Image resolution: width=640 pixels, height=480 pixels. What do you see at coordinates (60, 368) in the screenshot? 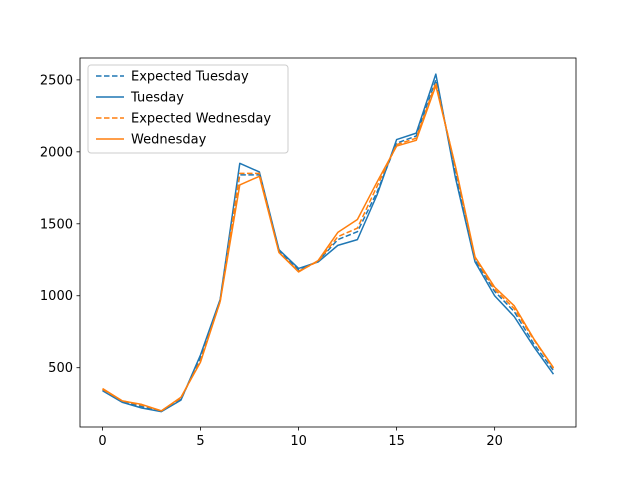
I see `y-tick-label: 500` at bounding box center [60, 368].